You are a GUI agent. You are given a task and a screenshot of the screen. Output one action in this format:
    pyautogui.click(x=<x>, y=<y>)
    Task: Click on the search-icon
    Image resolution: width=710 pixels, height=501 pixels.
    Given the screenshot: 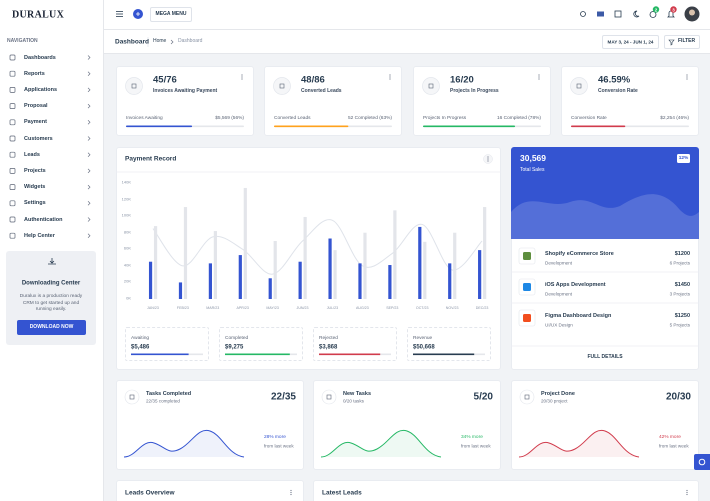 What is the action you would take?
    pyautogui.click(x=583, y=14)
    